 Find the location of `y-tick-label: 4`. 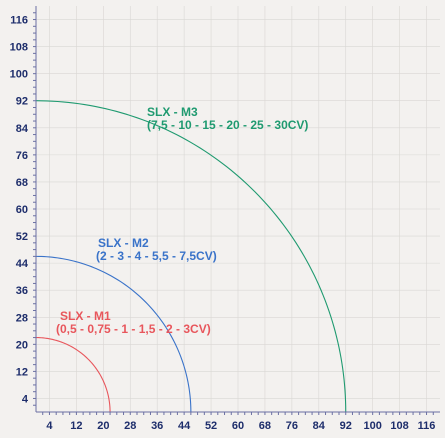

y-tick-label: 4 is located at coordinates (25, 399).